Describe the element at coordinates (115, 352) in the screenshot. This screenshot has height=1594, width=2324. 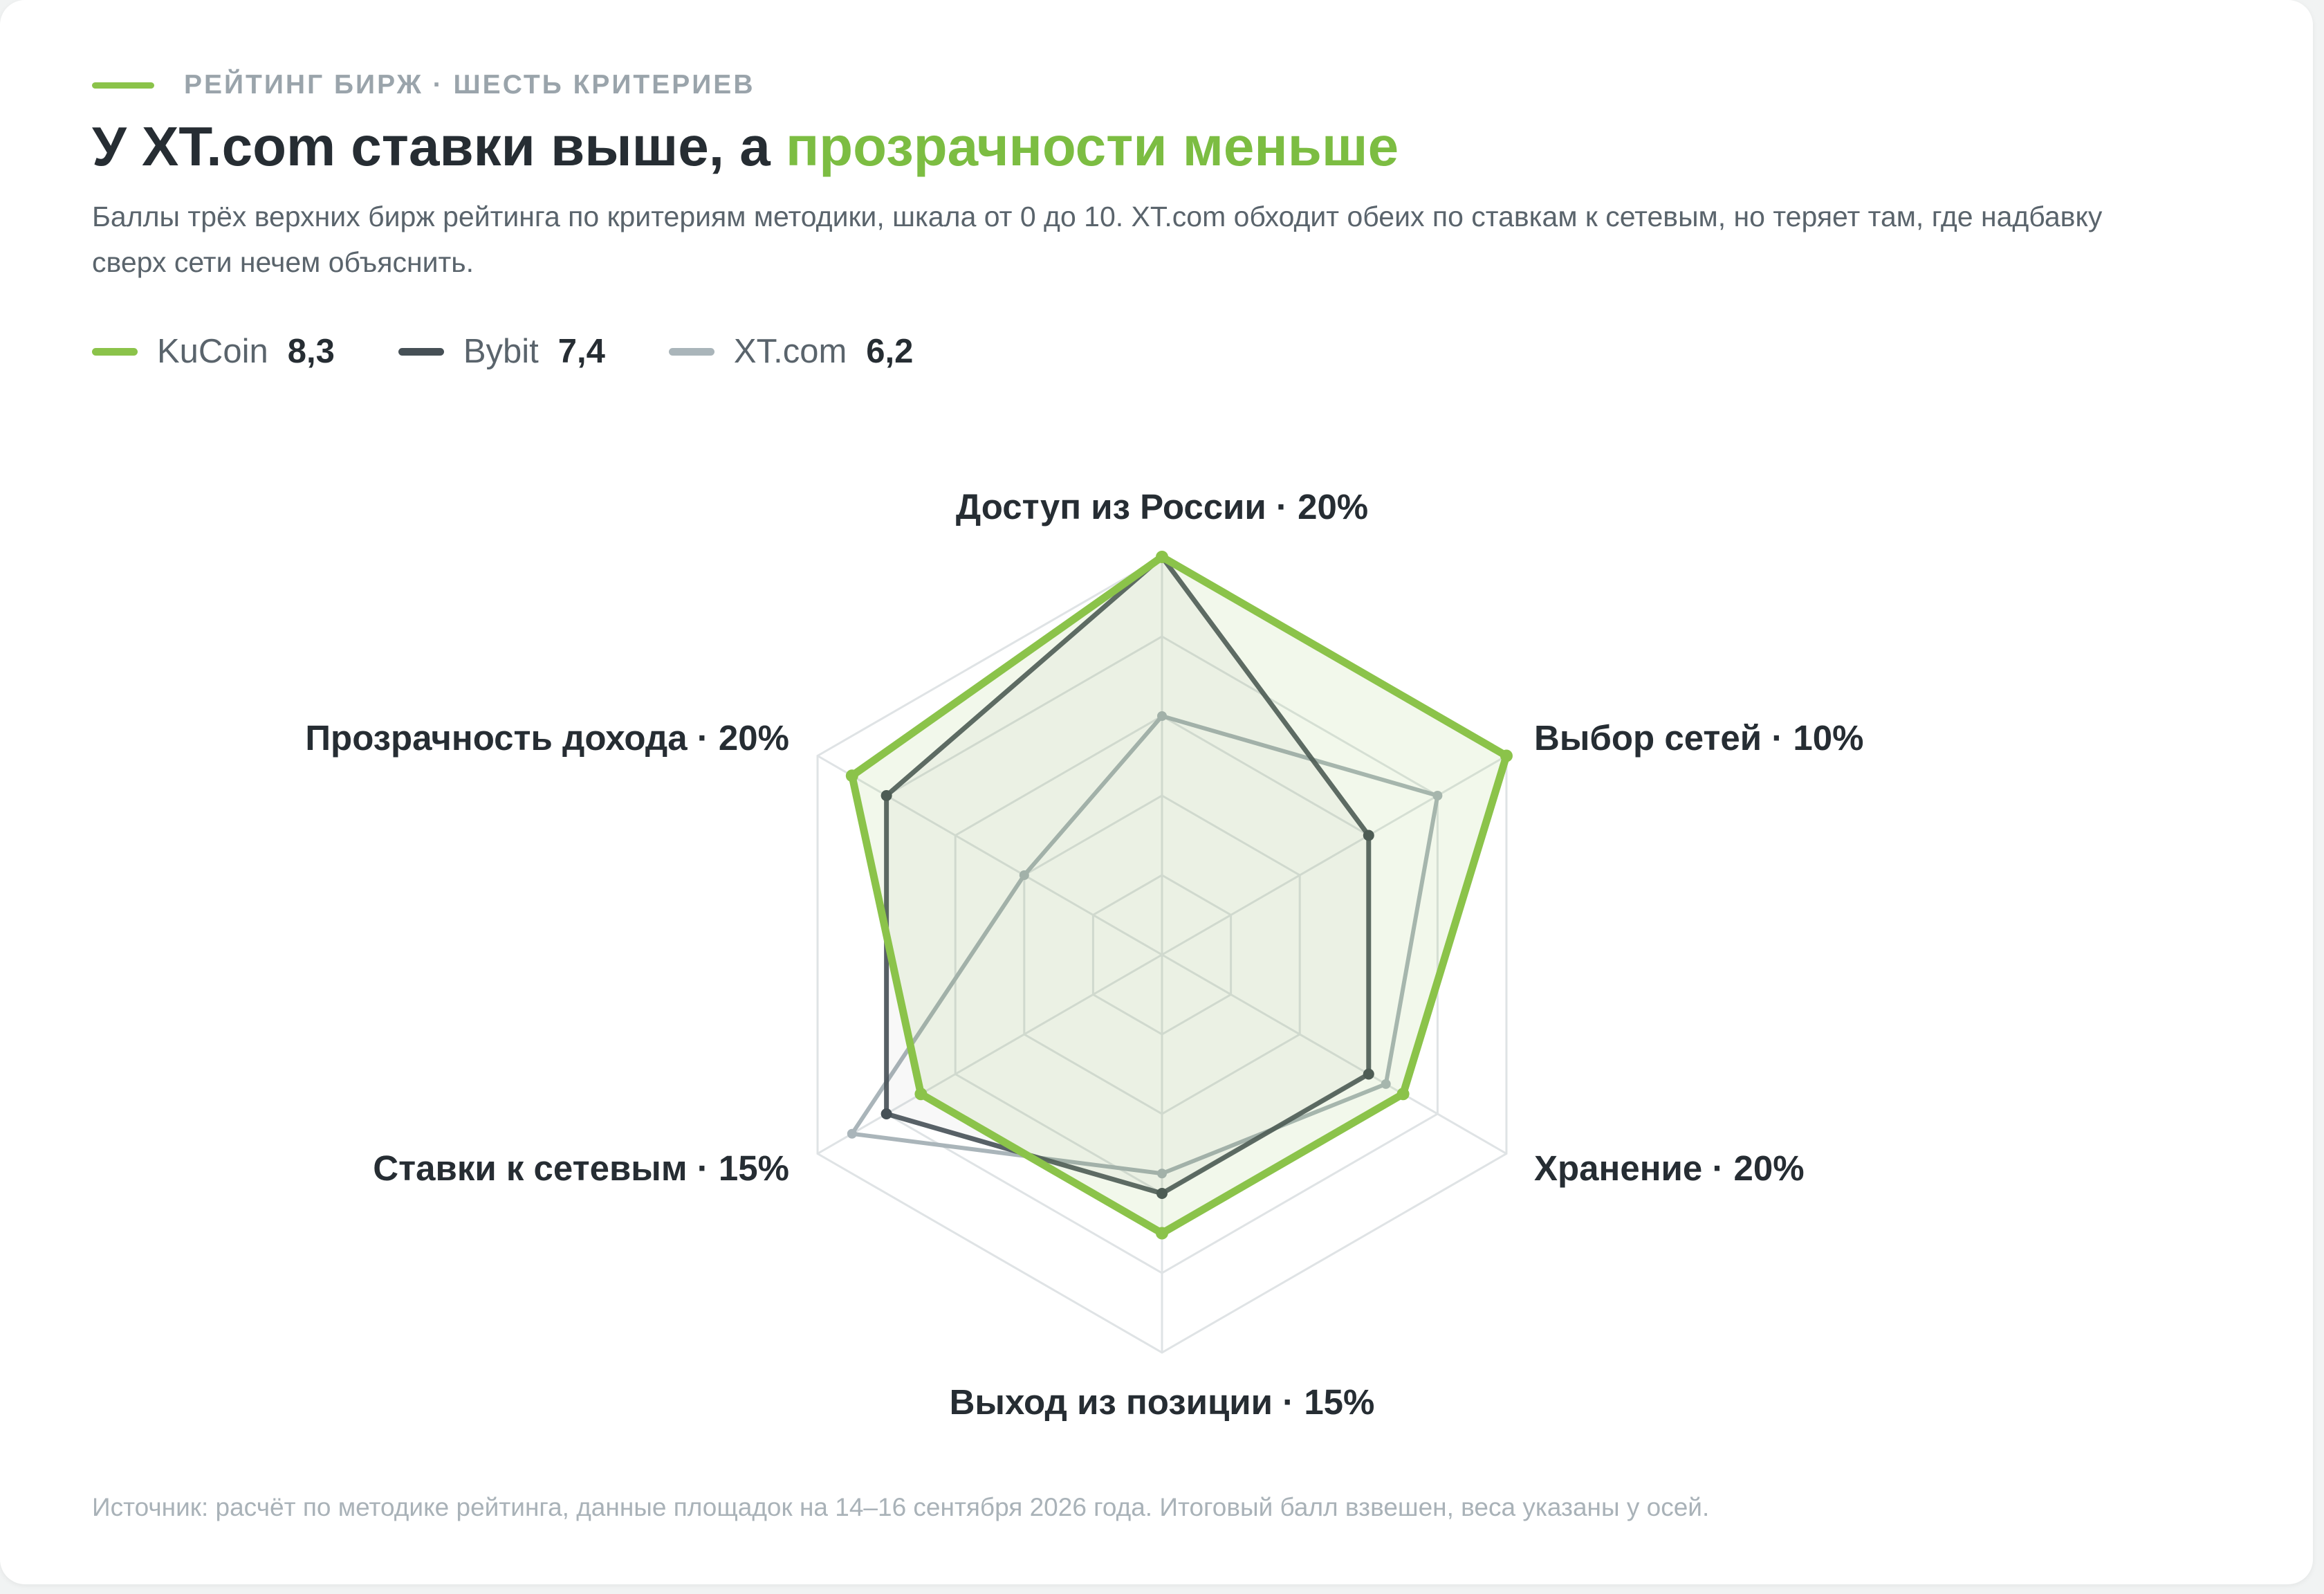
I see `legend-swatch-kucoin` at that location.